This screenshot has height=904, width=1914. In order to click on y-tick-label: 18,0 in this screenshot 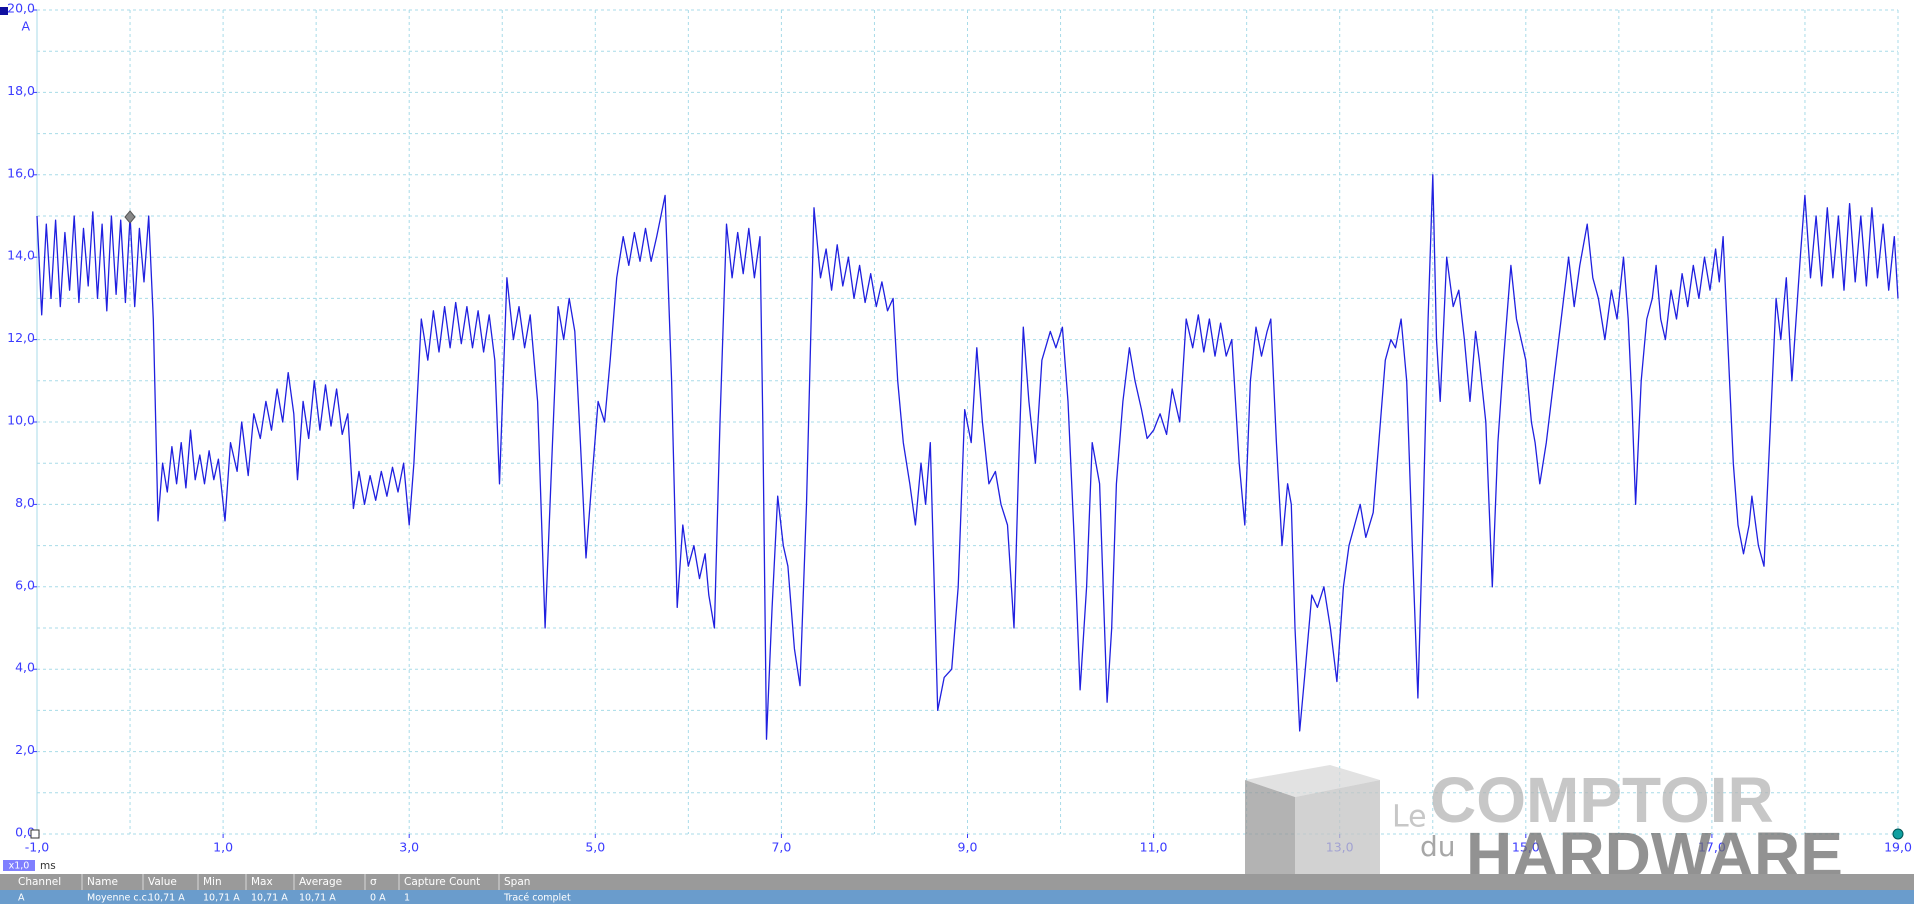, I will do `click(21, 90)`.